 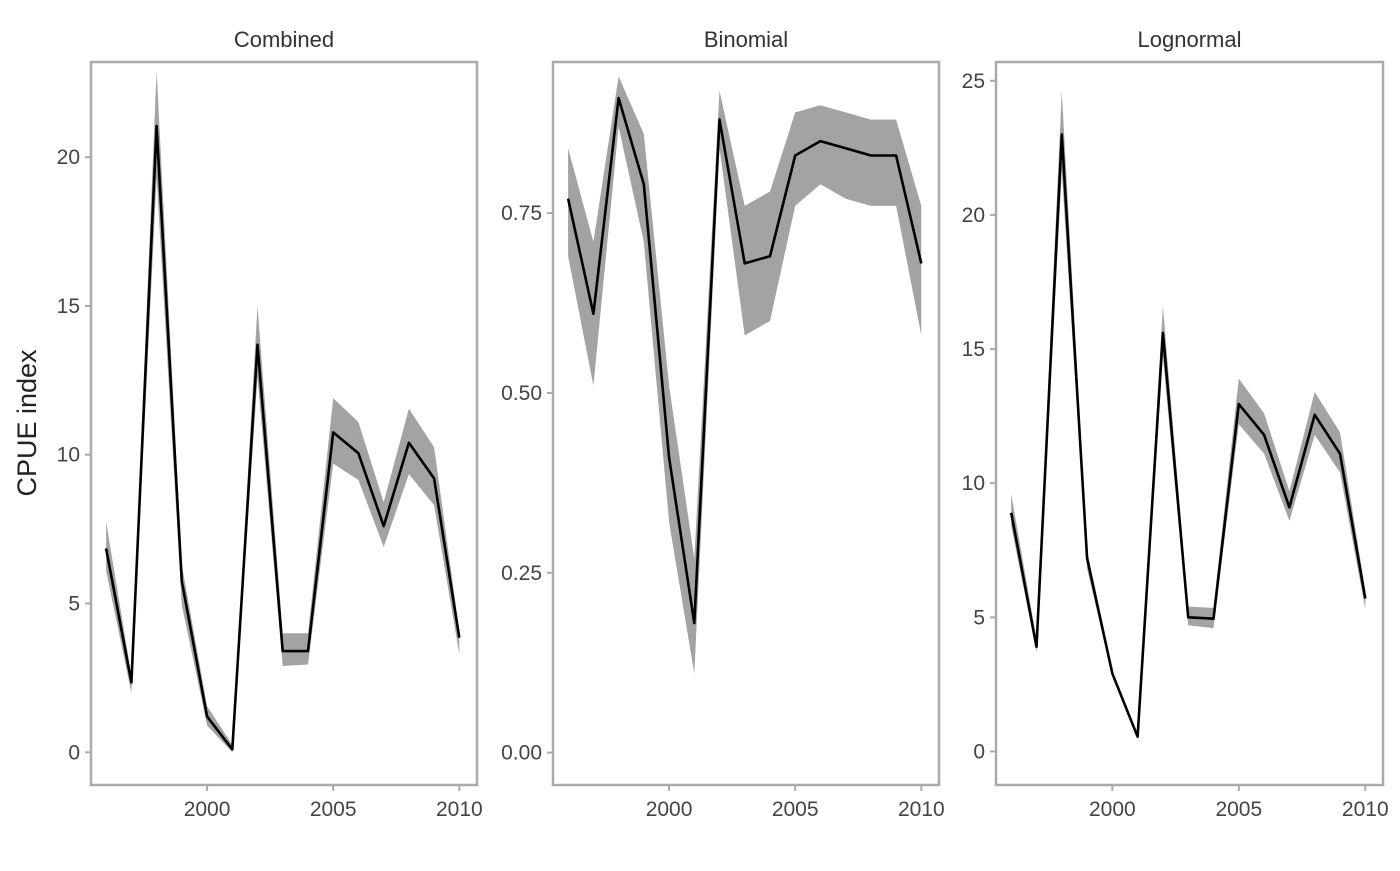 What do you see at coordinates (521, 393) in the screenshot?
I see `y-tick-label: 0.50` at bounding box center [521, 393].